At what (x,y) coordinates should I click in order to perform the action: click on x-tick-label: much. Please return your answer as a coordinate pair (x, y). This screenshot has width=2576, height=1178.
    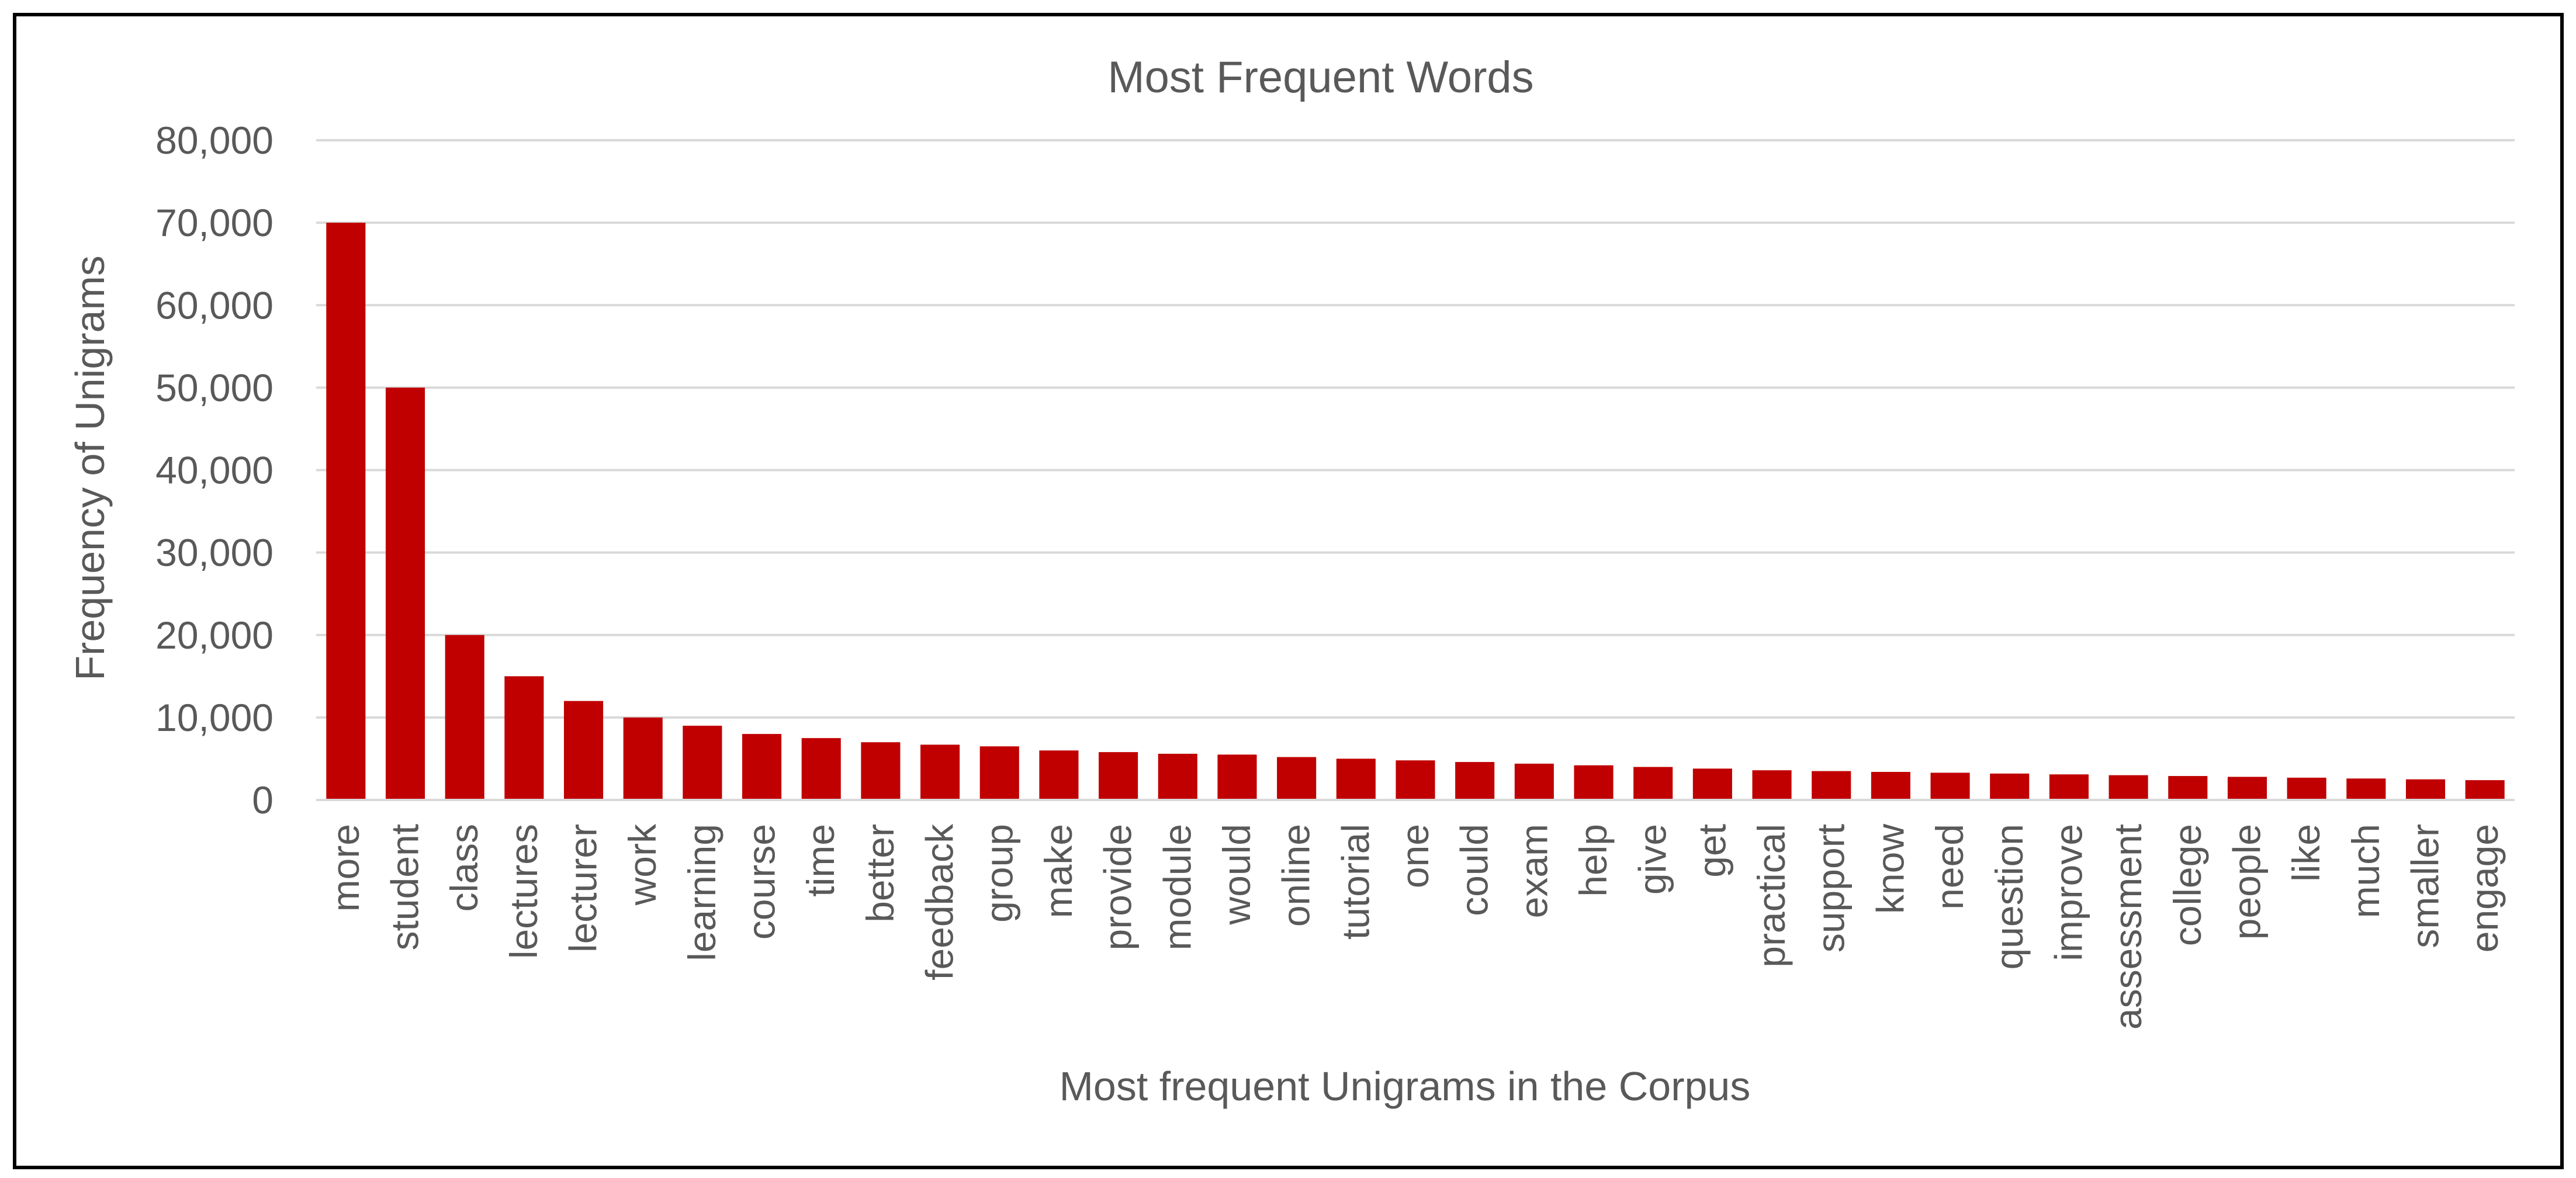
    Looking at the image, I should click on (2366, 871).